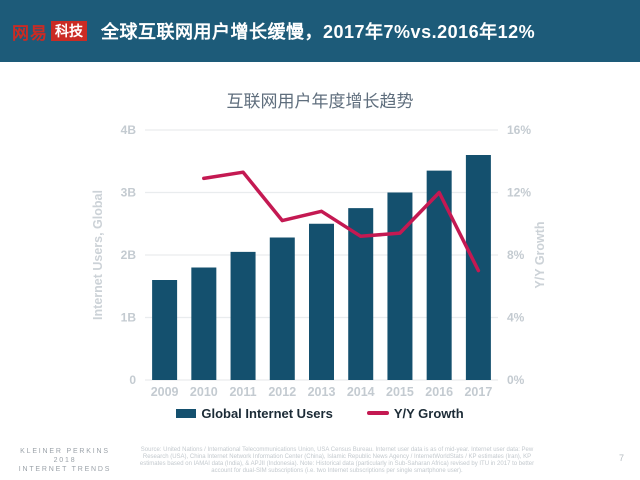  I want to click on brand-line-2: 2018, so click(65, 460).